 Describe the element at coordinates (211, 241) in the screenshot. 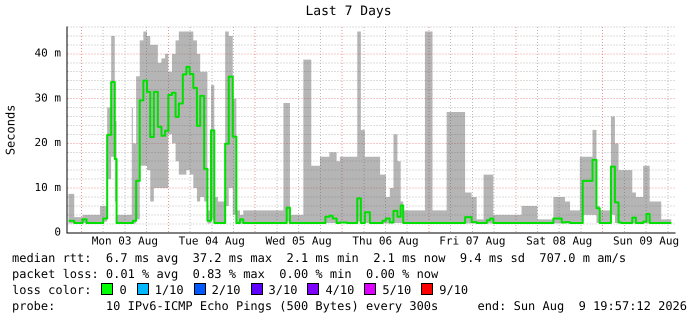

I see `x-tick-label: Tue 04 Aug` at that location.